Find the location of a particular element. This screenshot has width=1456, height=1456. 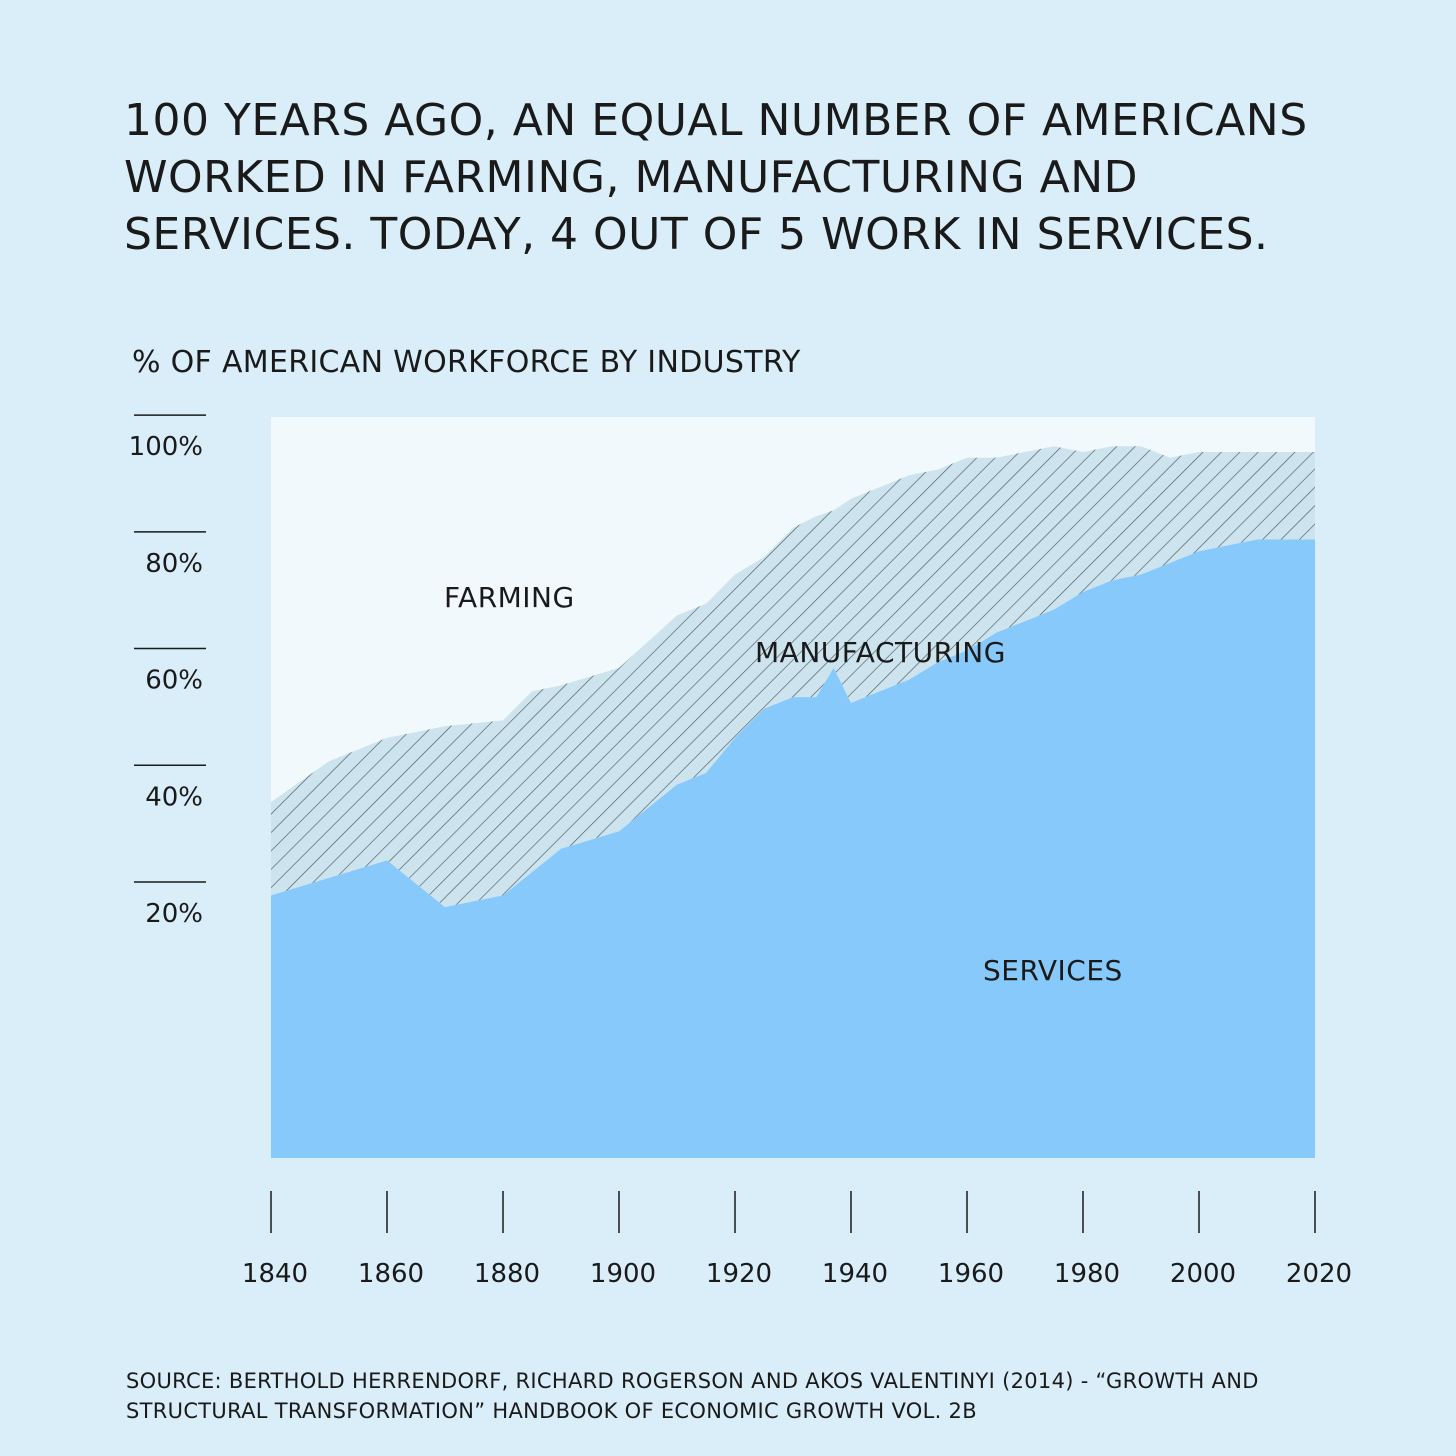

manufacturing-label: MANUFACTURING is located at coordinates (880, 652).